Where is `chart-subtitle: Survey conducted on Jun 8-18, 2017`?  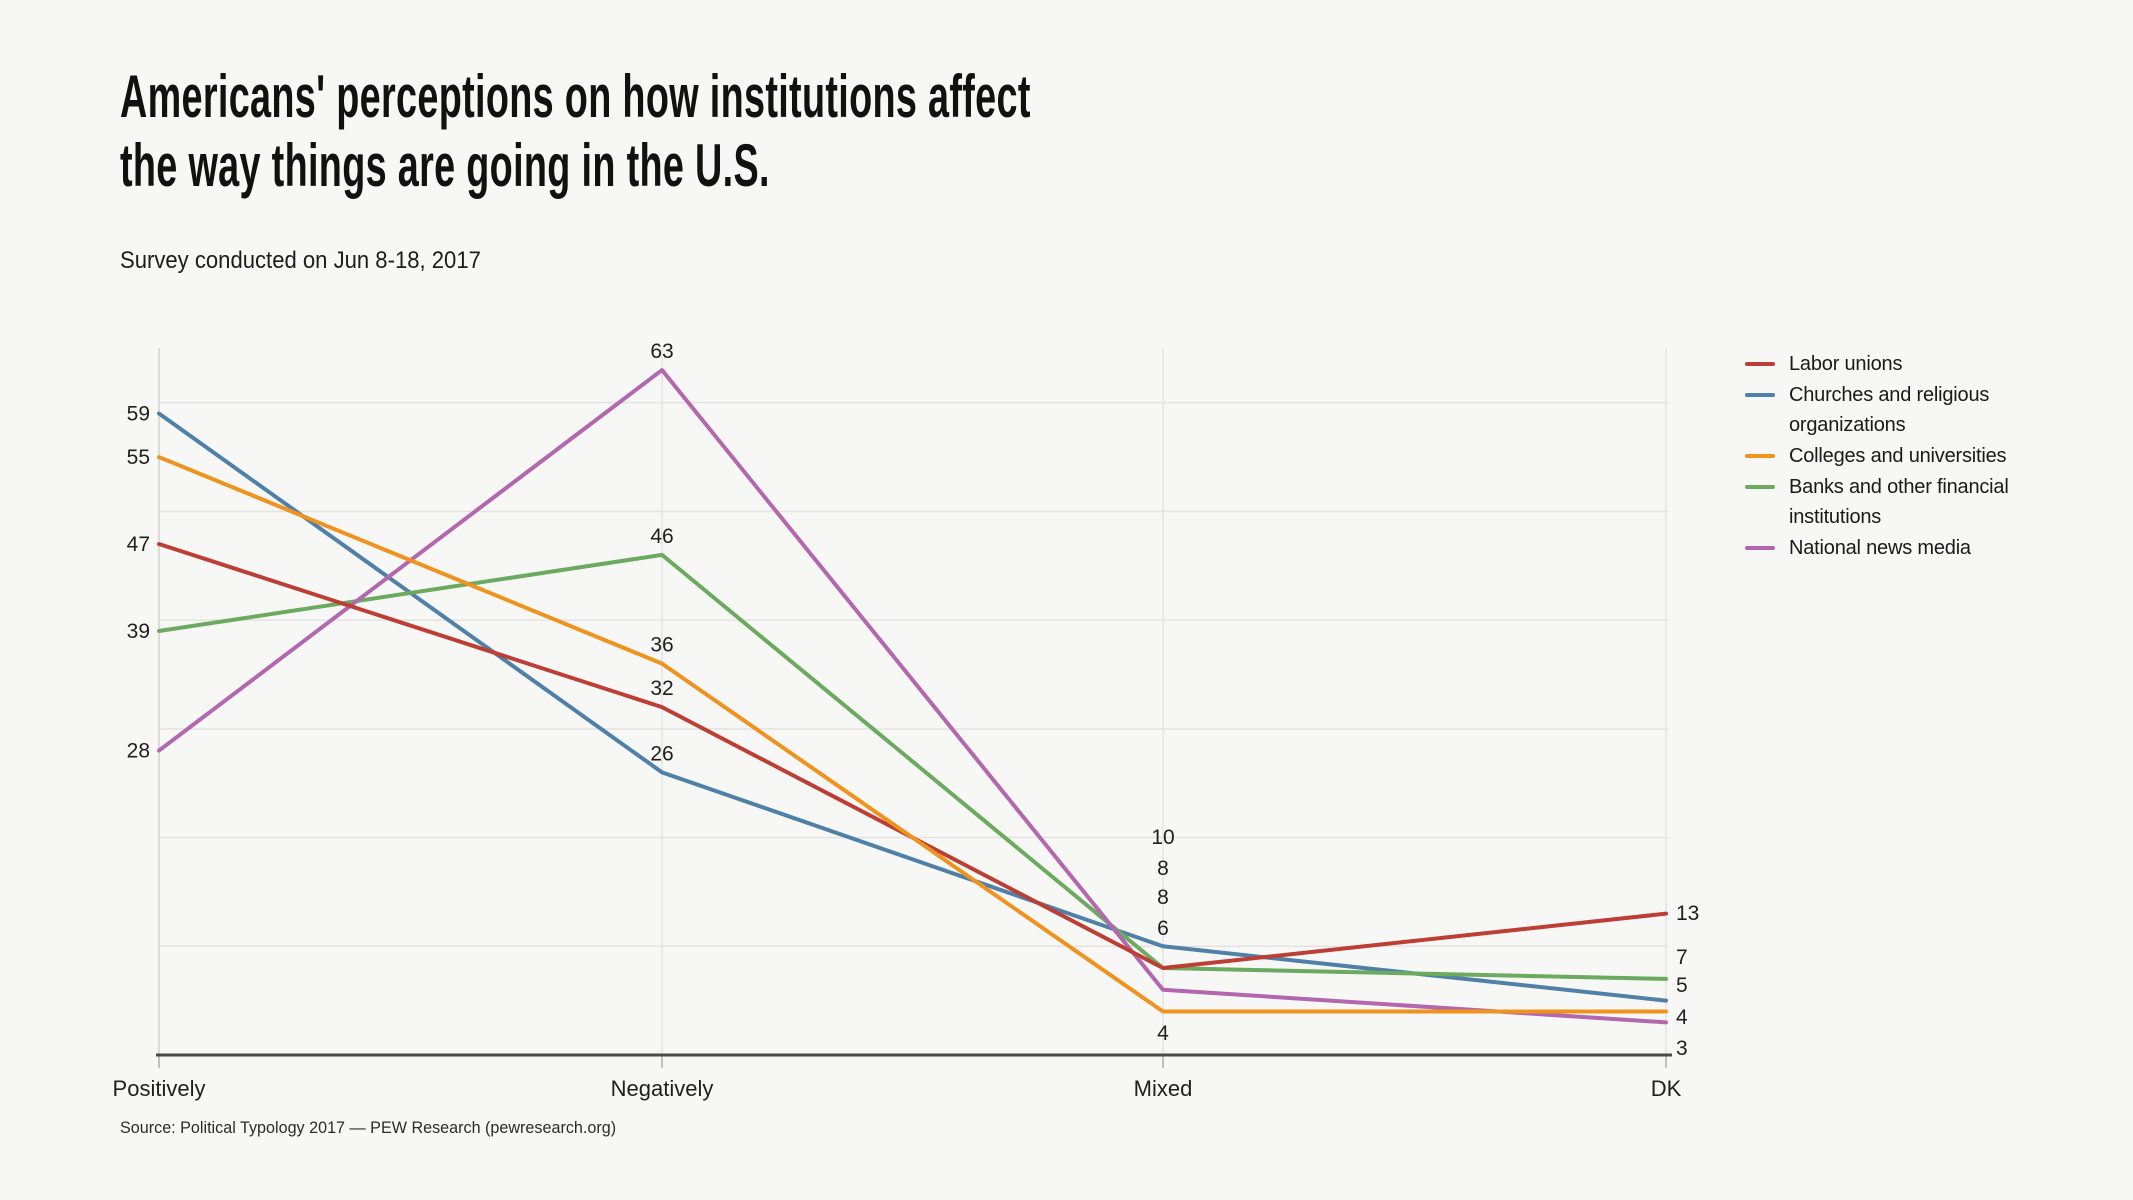 chart-subtitle: Survey conducted on Jun 8-18, 2017 is located at coordinates (300, 260).